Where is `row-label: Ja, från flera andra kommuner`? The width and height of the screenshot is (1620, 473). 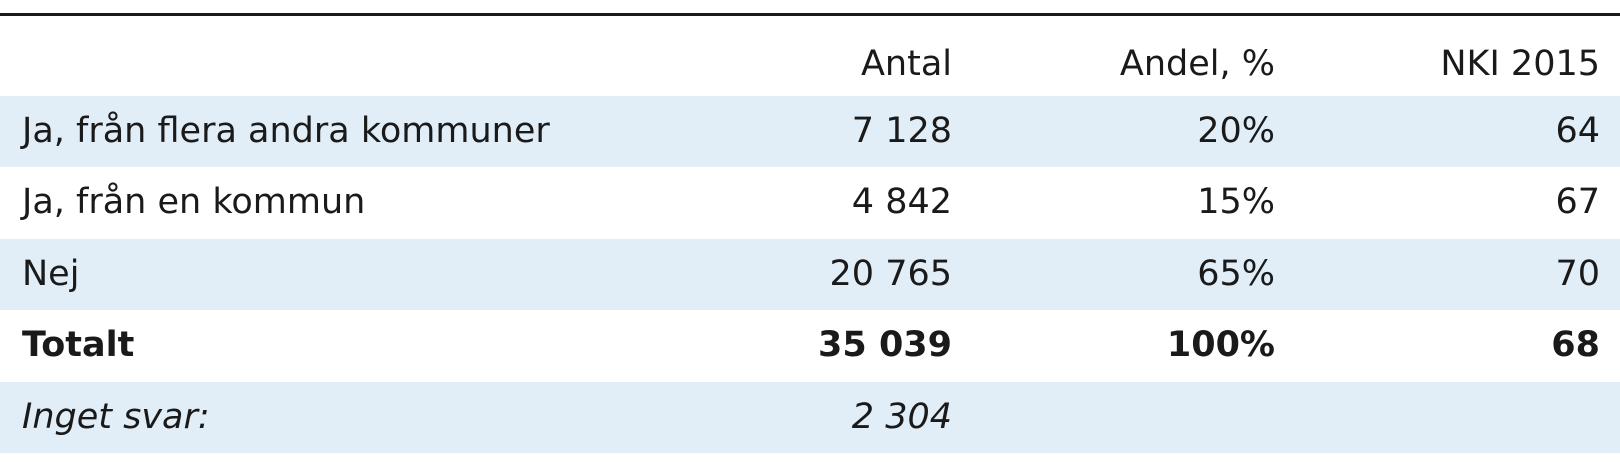 row-label: Ja, från flera andra kommuner is located at coordinates (286, 130).